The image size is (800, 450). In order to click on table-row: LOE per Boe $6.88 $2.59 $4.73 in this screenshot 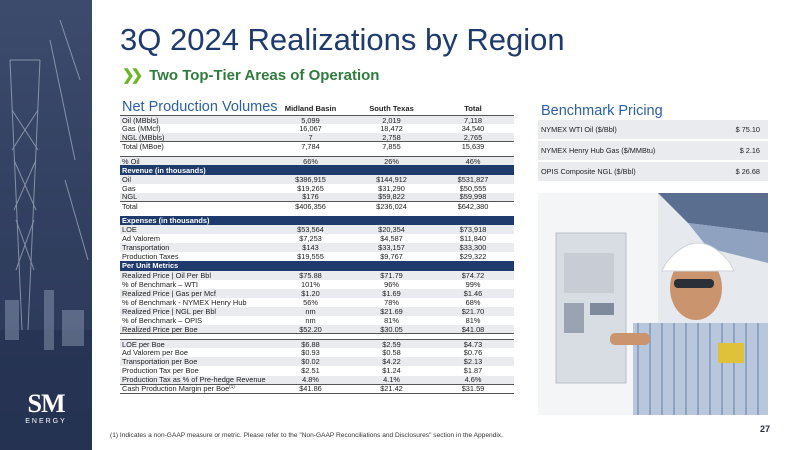, I will do `click(317, 344)`.